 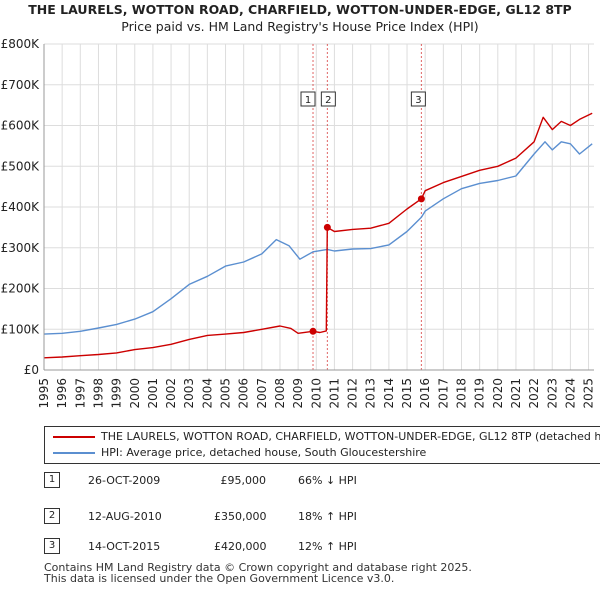 I want to click on x-tick-label: 2012, so click(x=353, y=393).